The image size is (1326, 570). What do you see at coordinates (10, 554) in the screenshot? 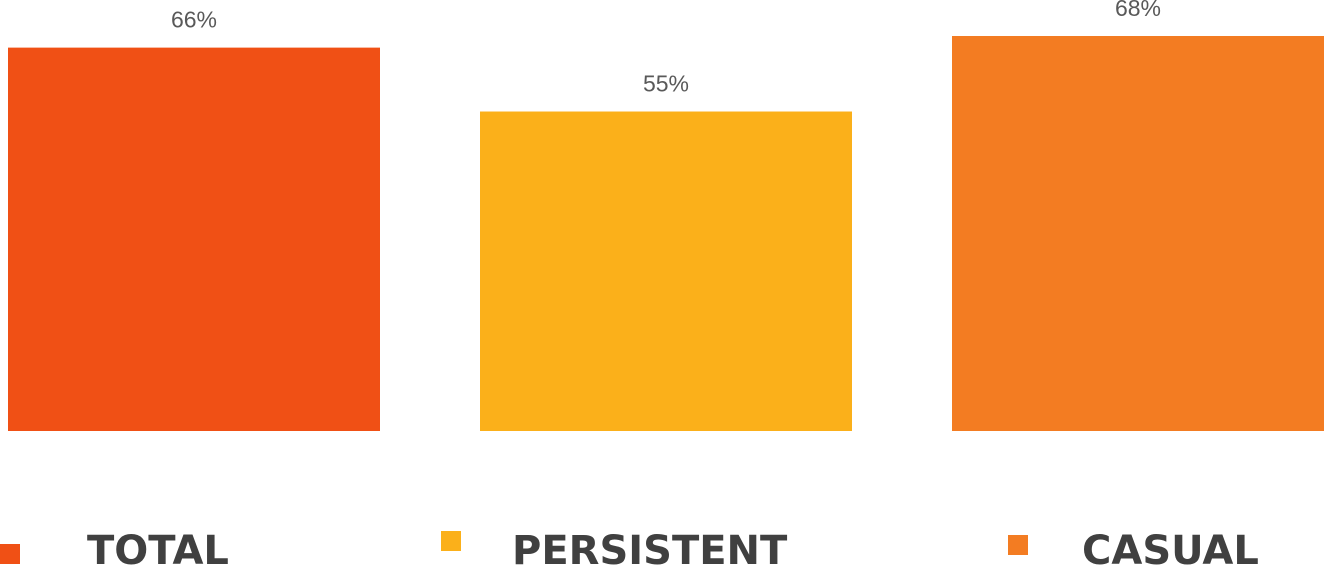
I see `legend-swatch-total` at bounding box center [10, 554].